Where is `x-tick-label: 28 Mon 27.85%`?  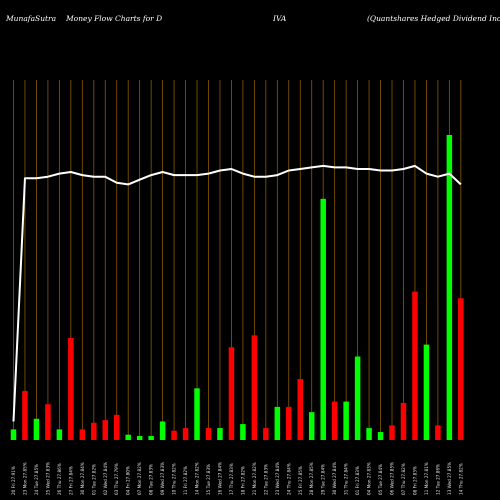 x-tick-label: 28 Mon 27.85% is located at coordinates (311, 478).